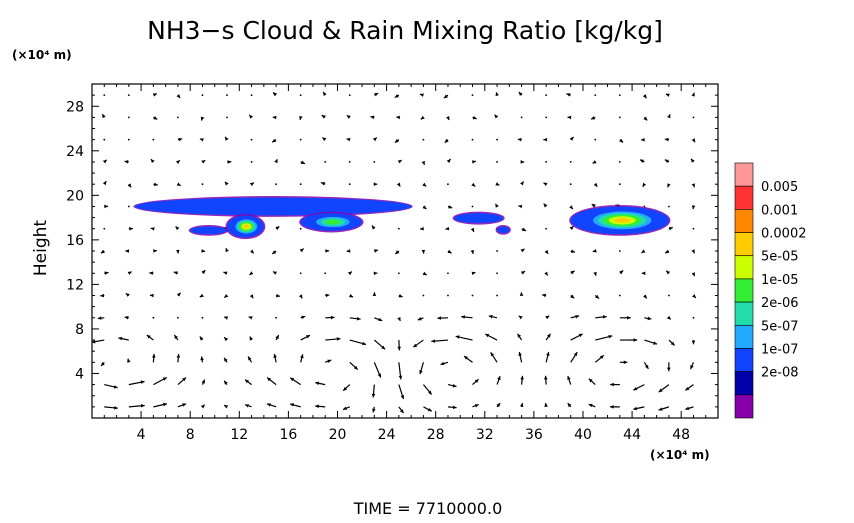 The width and height of the screenshot is (854, 523). What do you see at coordinates (680, 455) in the screenshot?
I see `x-axis-unit: (×10⁴ m)` at bounding box center [680, 455].